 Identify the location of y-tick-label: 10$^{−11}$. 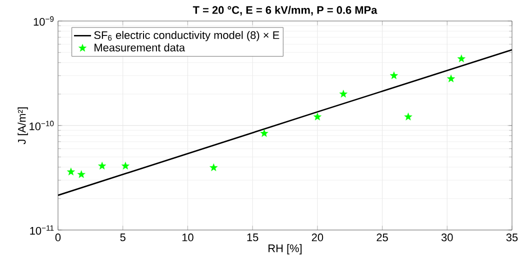
(42, 230).